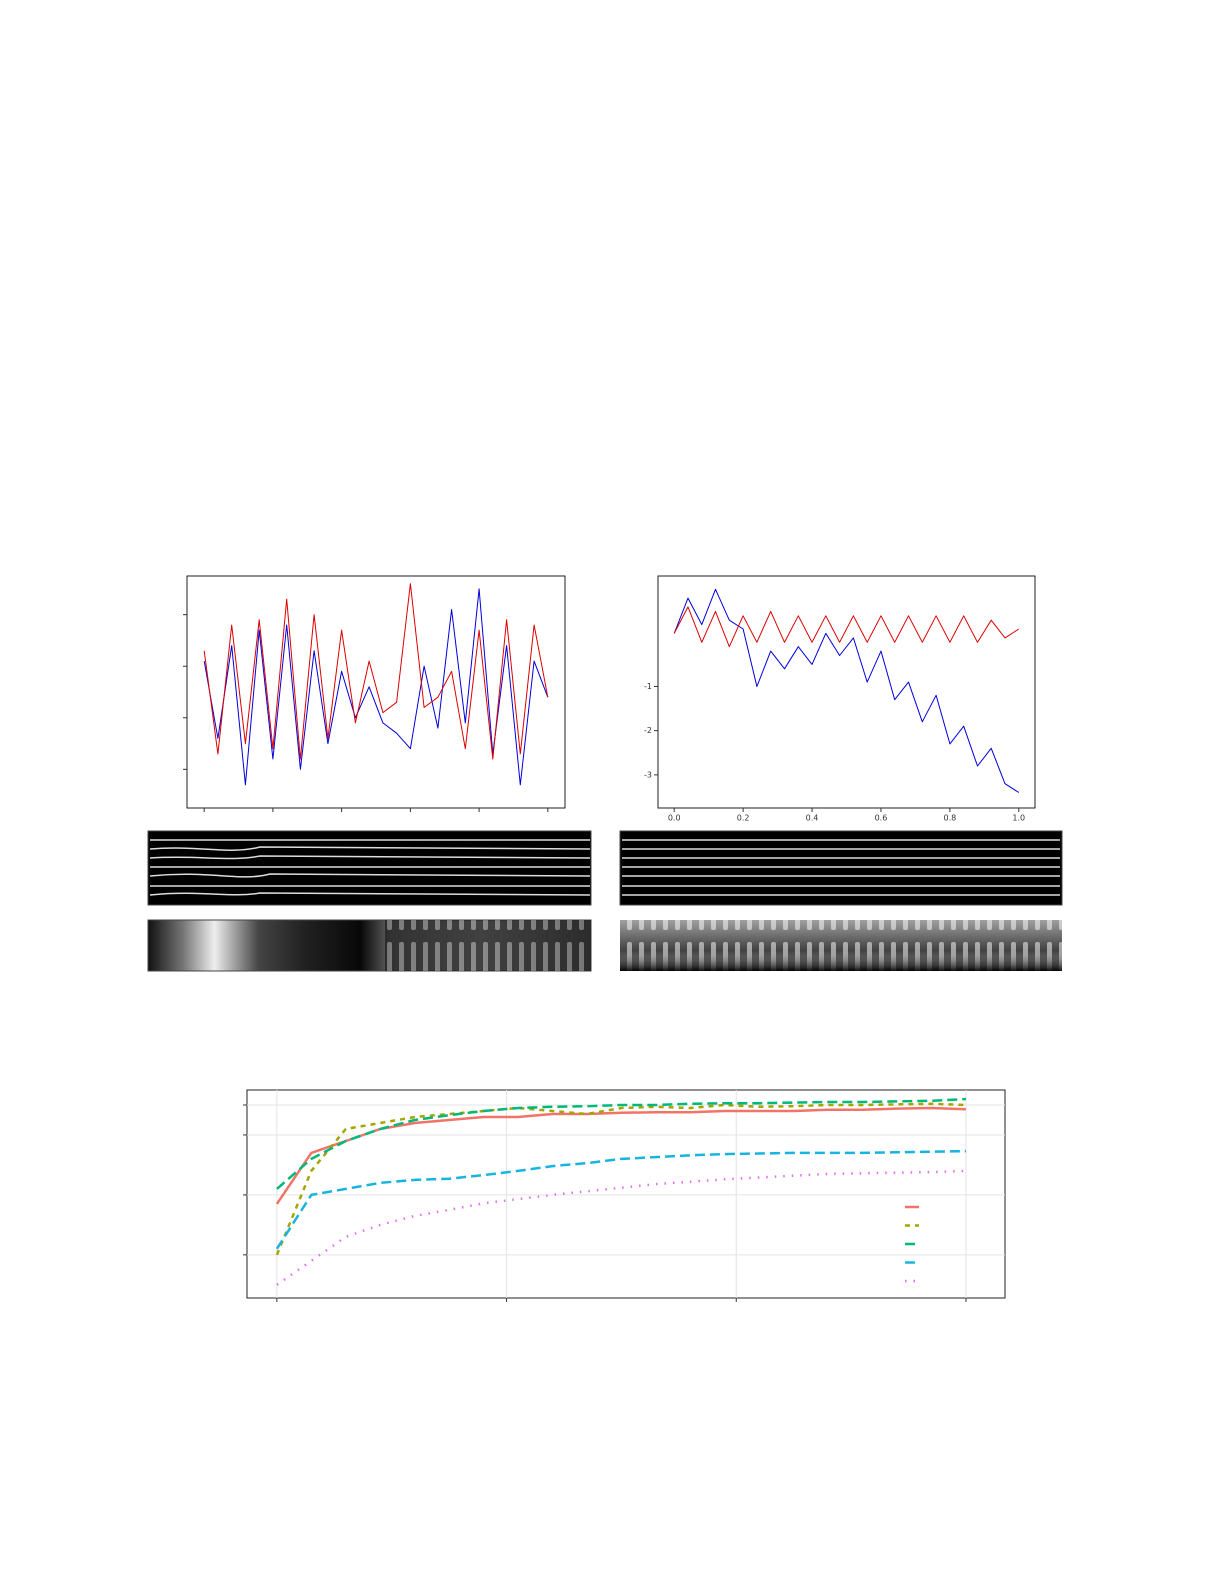 The image size is (1225, 1585). Describe the element at coordinates (648, 774) in the screenshot. I see `y-tick-label: -3` at that location.